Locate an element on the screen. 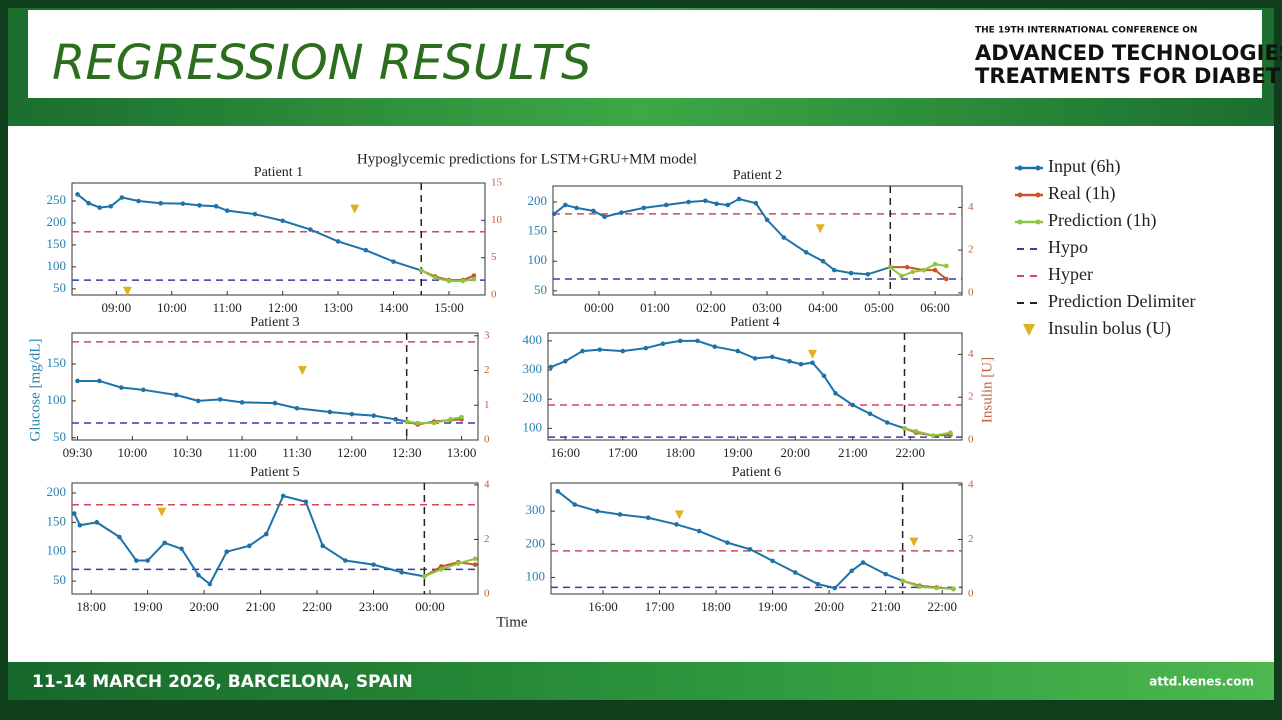 The image size is (1282, 720). x-tick-label: 02:00 is located at coordinates (711, 307).